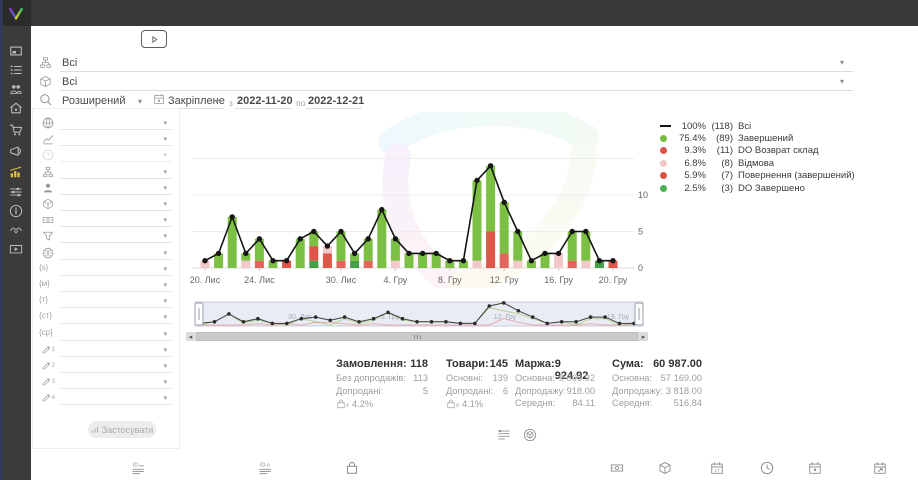 The height and width of the screenshot is (480, 918). I want to click on stat-subrow: Середня: 516.84, so click(657, 404).